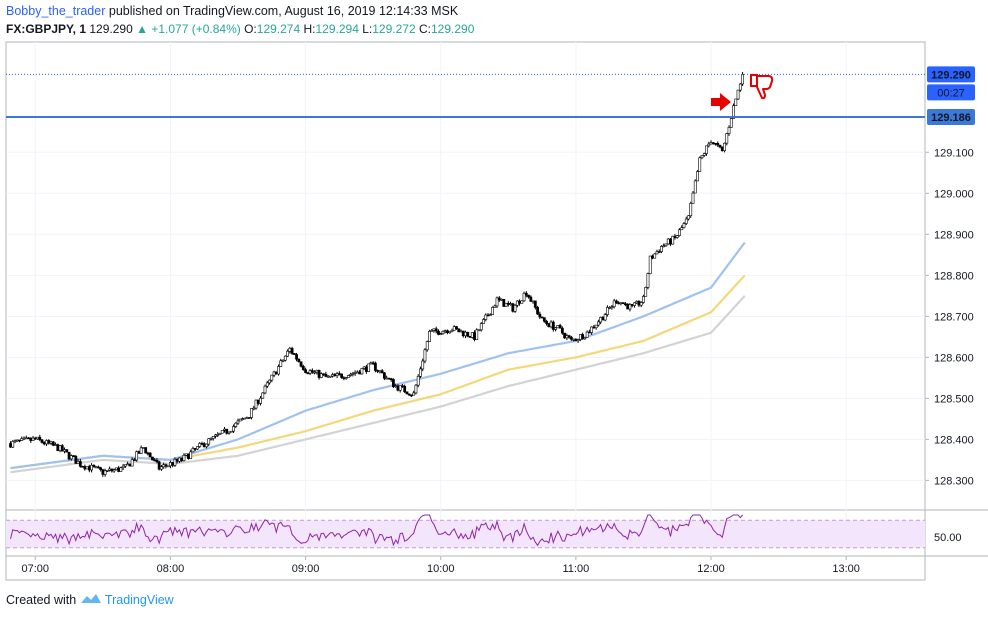 The width and height of the screenshot is (988, 618). I want to click on high-label: H:, so click(309, 29).